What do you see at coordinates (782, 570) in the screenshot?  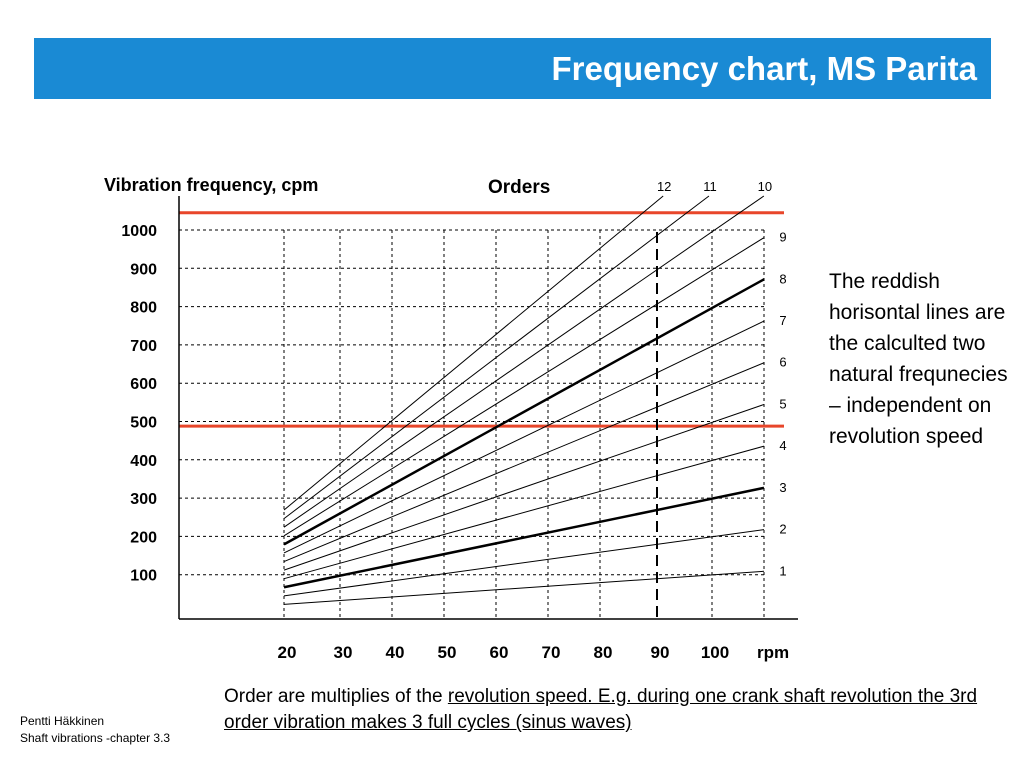 I see `order-label: 1` at bounding box center [782, 570].